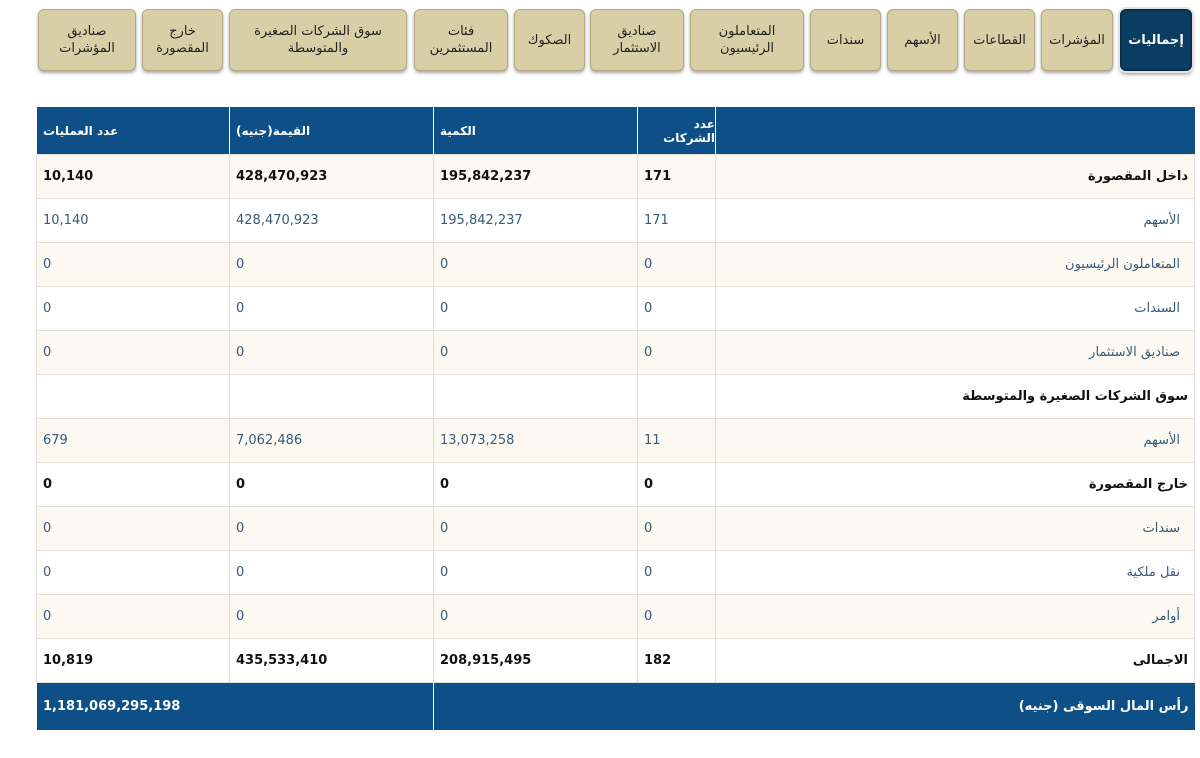 This screenshot has width=1200, height=758. Describe the element at coordinates (922, 40) in the screenshot. I see `tab-stocks: الأسهم` at that location.